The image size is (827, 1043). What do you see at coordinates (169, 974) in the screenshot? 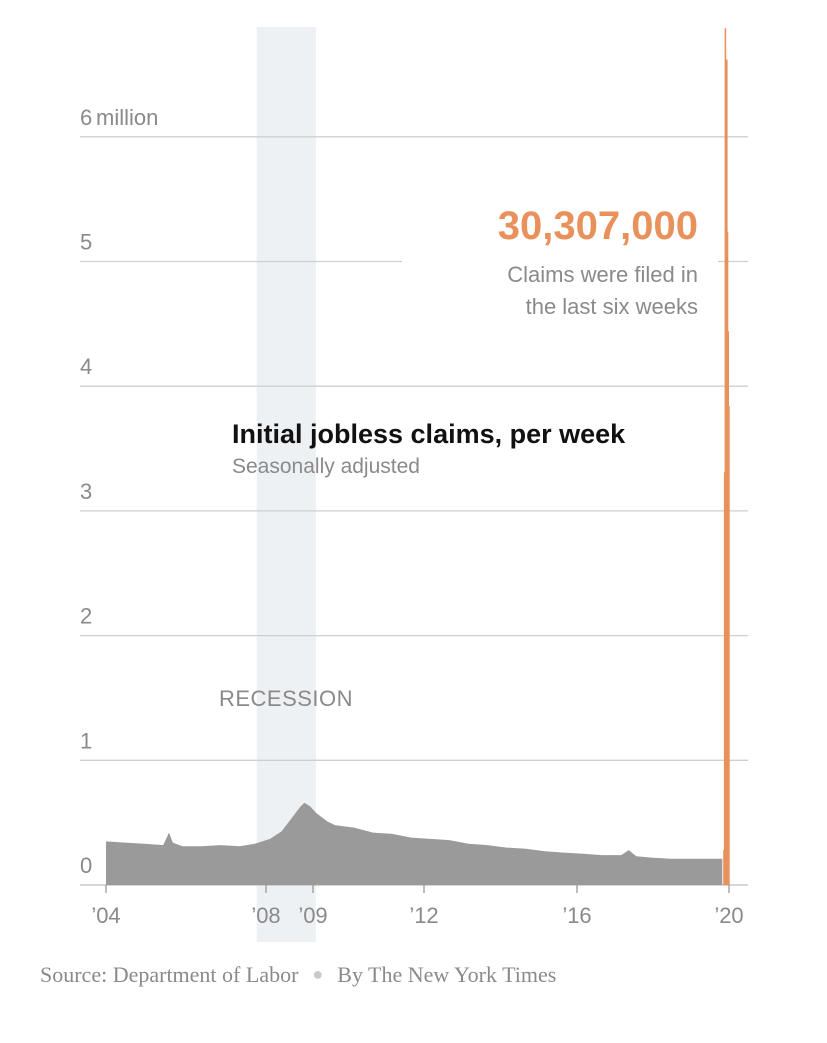
I see `source-credit: Source: Department of Labor` at bounding box center [169, 974].